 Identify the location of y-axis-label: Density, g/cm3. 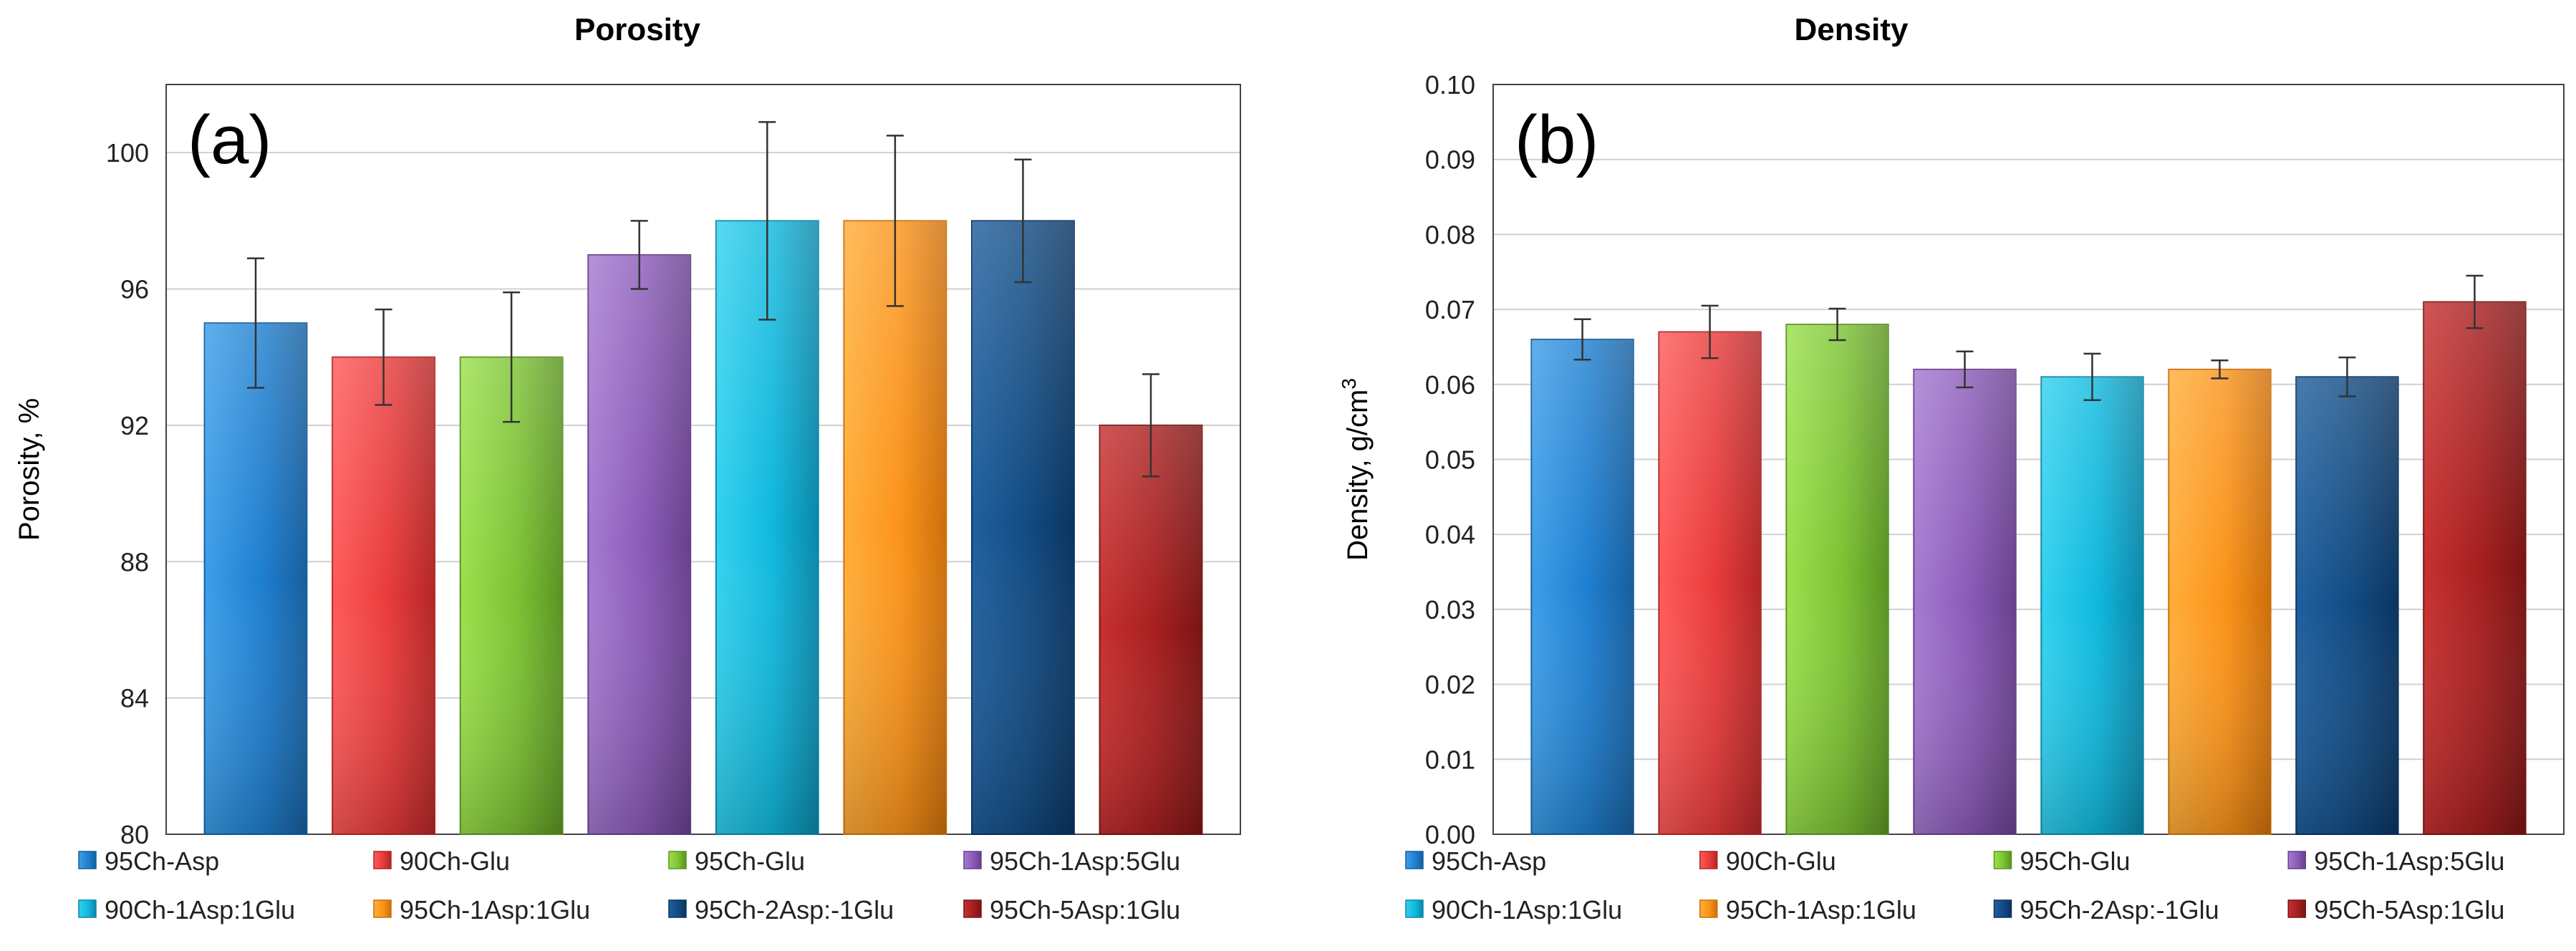
(1356, 470).